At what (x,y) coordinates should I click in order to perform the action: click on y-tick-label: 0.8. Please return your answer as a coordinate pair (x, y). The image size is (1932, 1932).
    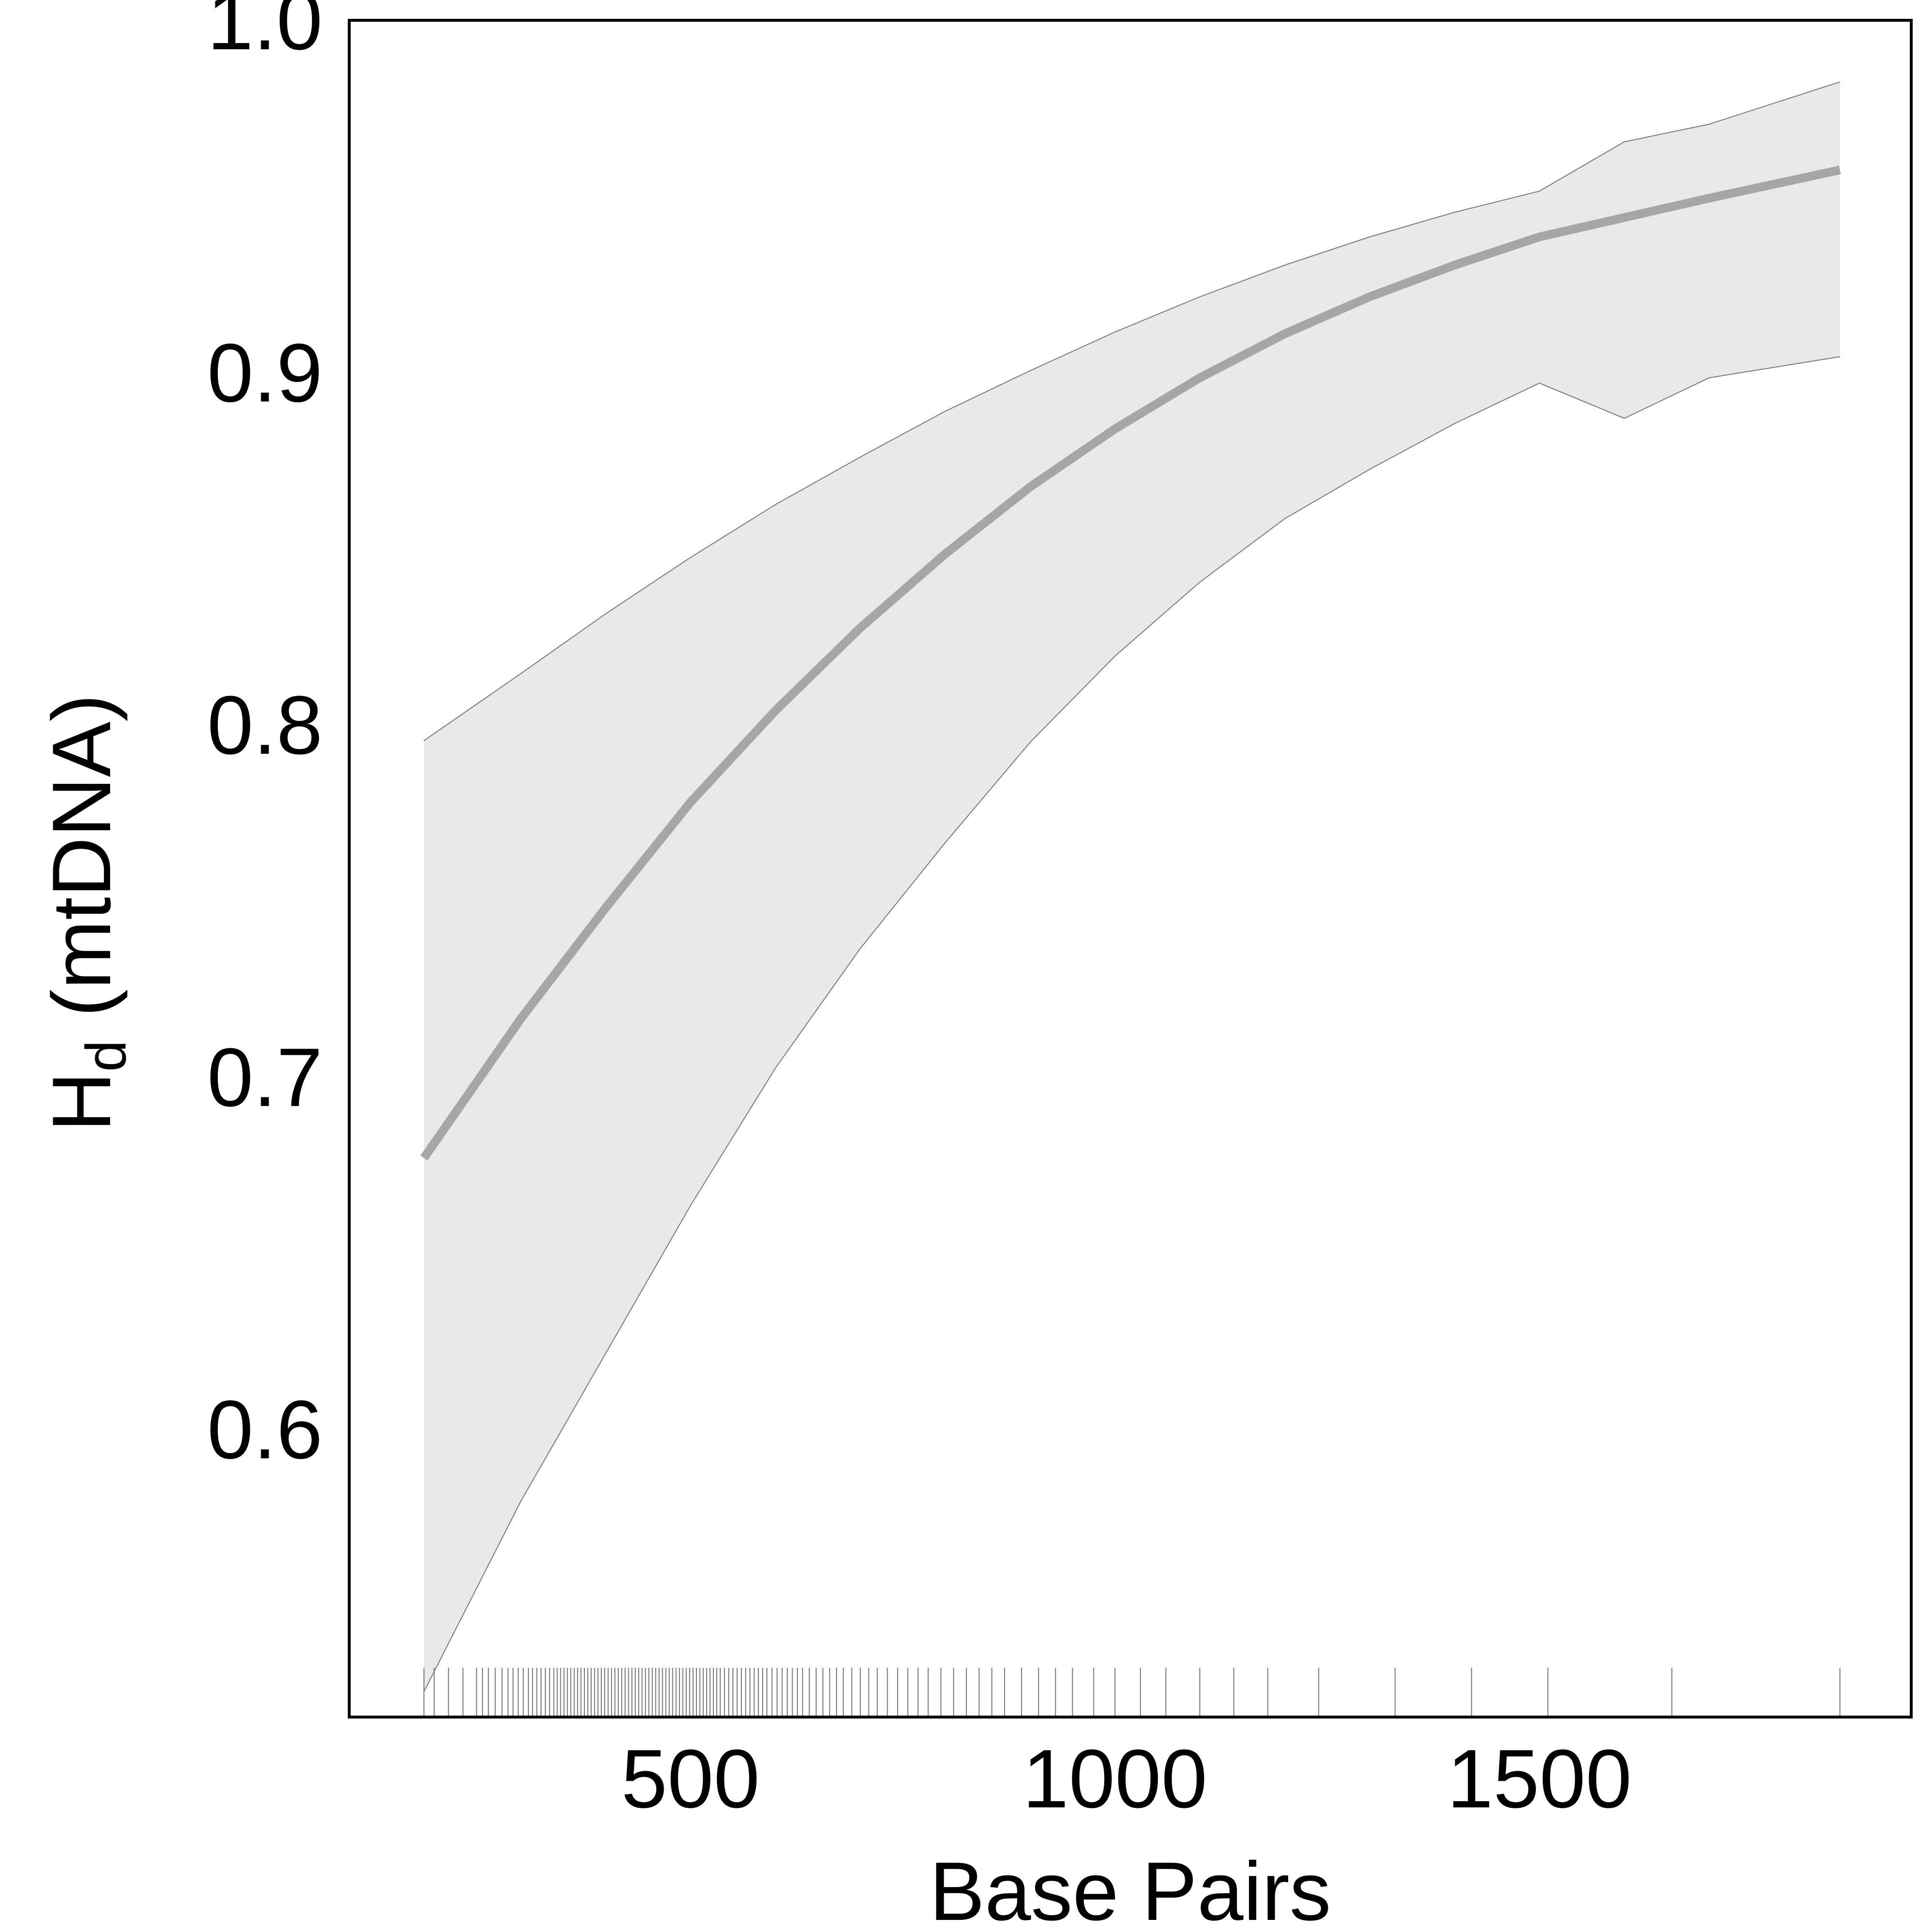
    Looking at the image, I should click on (265, 725).